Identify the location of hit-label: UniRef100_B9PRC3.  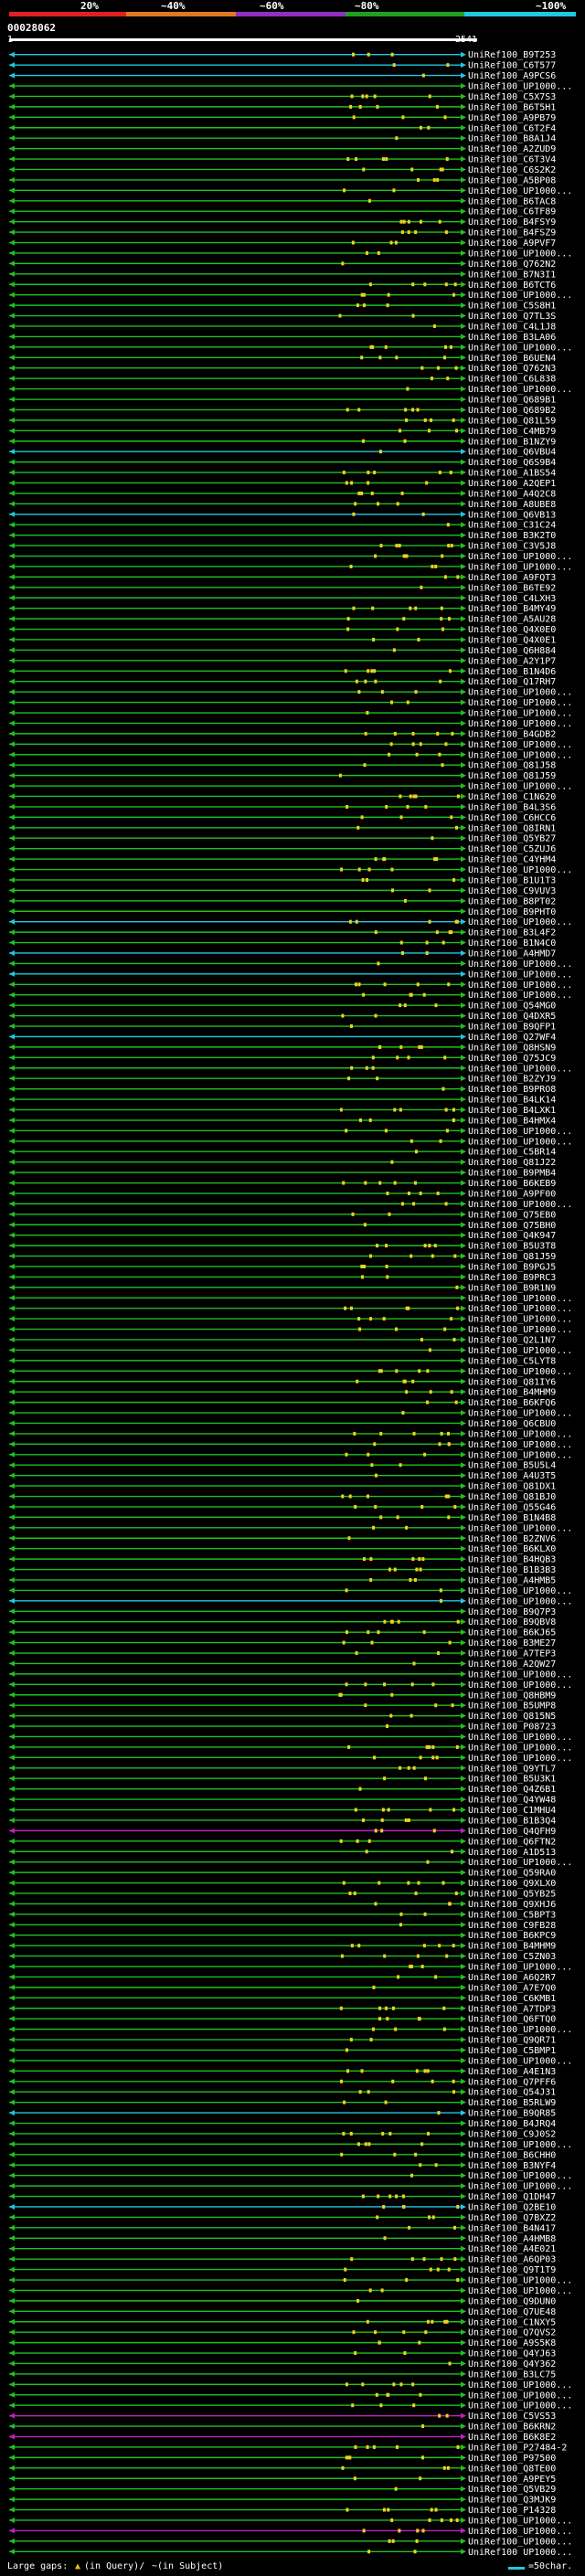
(512, 1278).